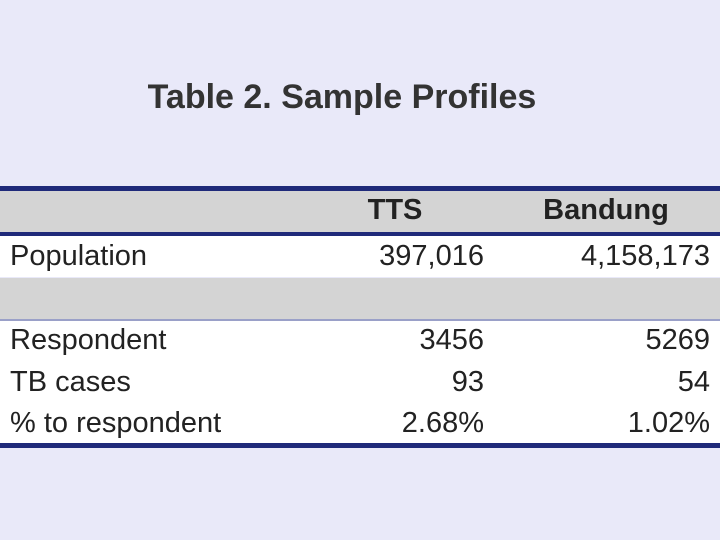  I want to click on cell-value: 54, so click(693, 382).